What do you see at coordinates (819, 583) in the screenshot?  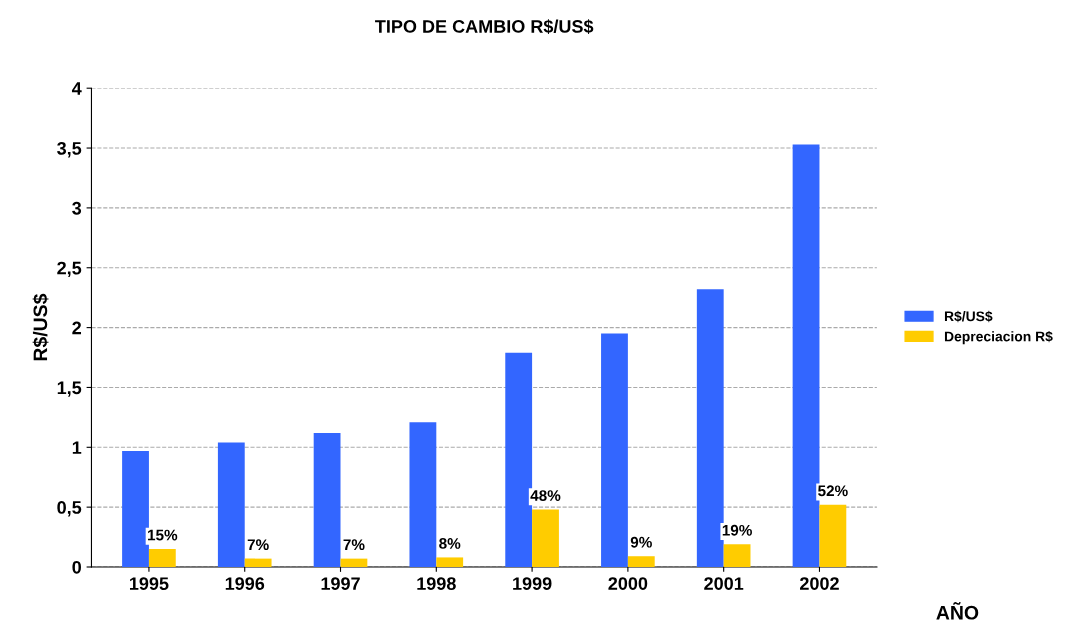 I see `x-tick-label: 2002` at bounding box center [819, 583].